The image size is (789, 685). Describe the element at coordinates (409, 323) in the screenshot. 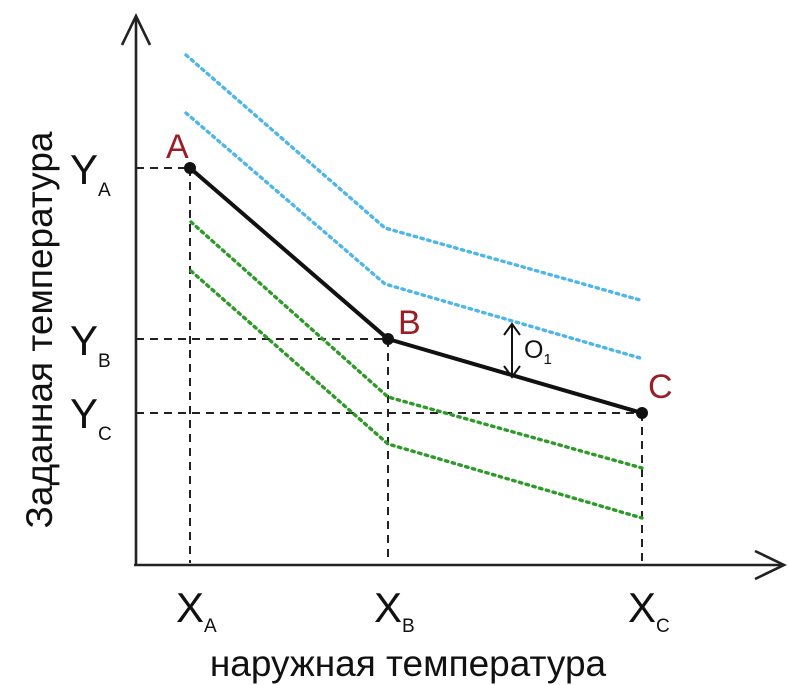

I see `point-b-label: B` at that location.